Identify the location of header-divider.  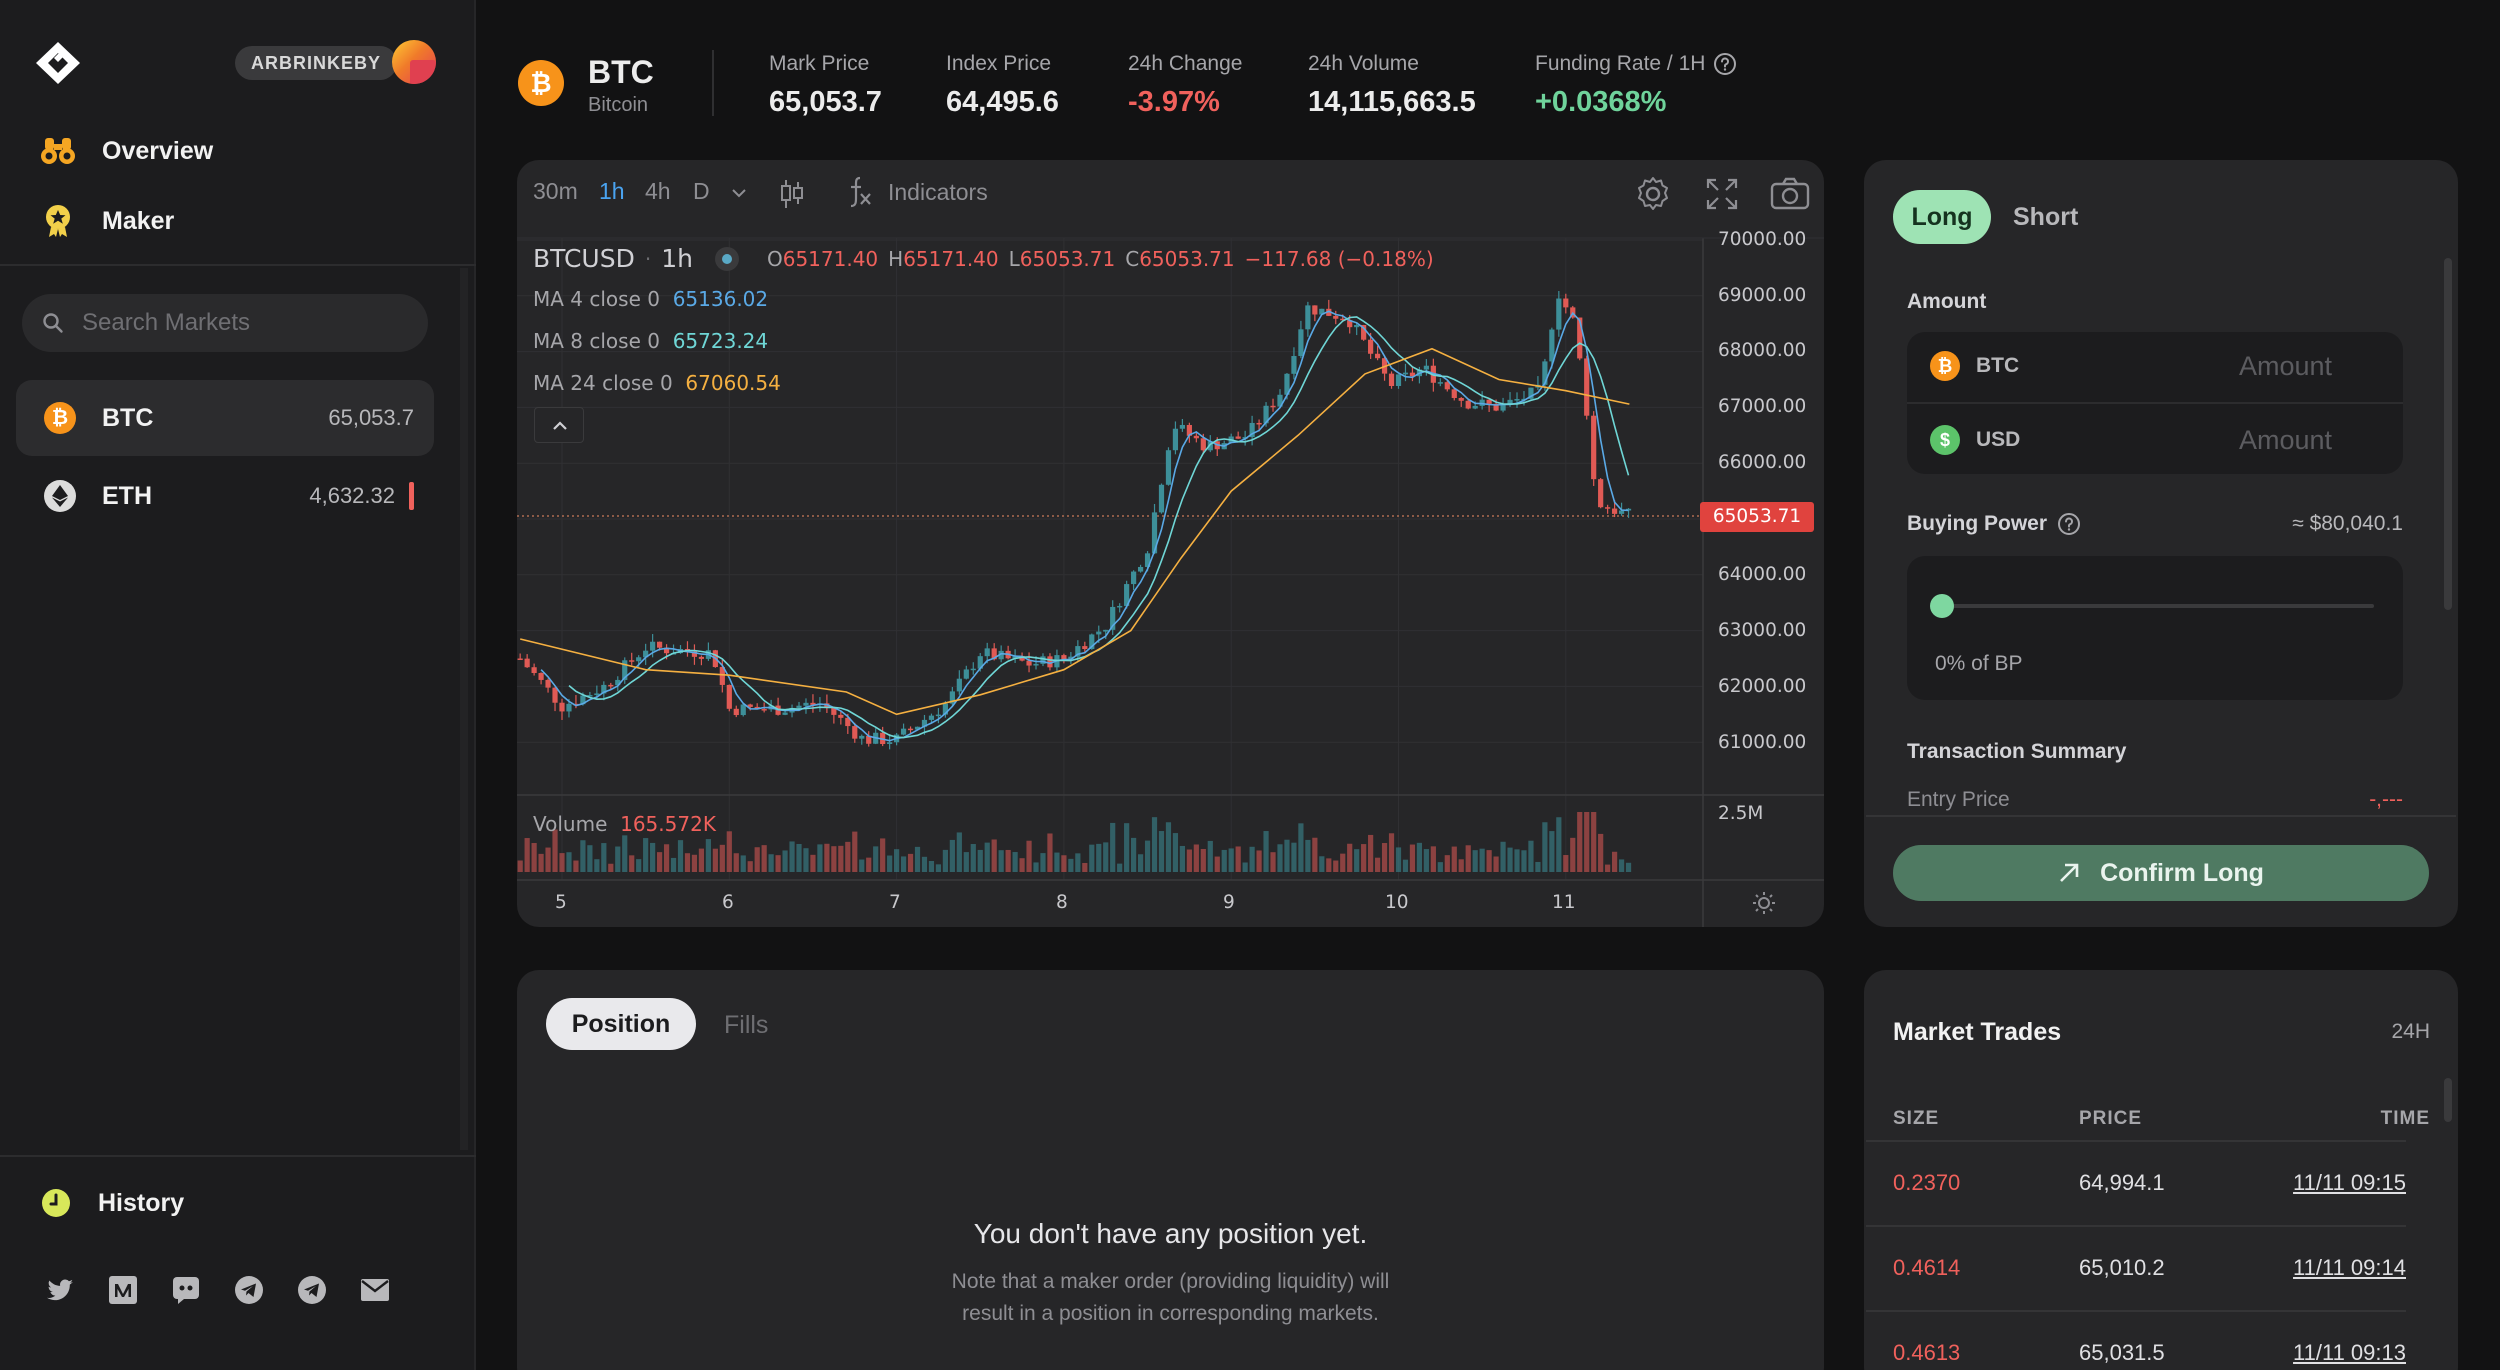
(713, 83).